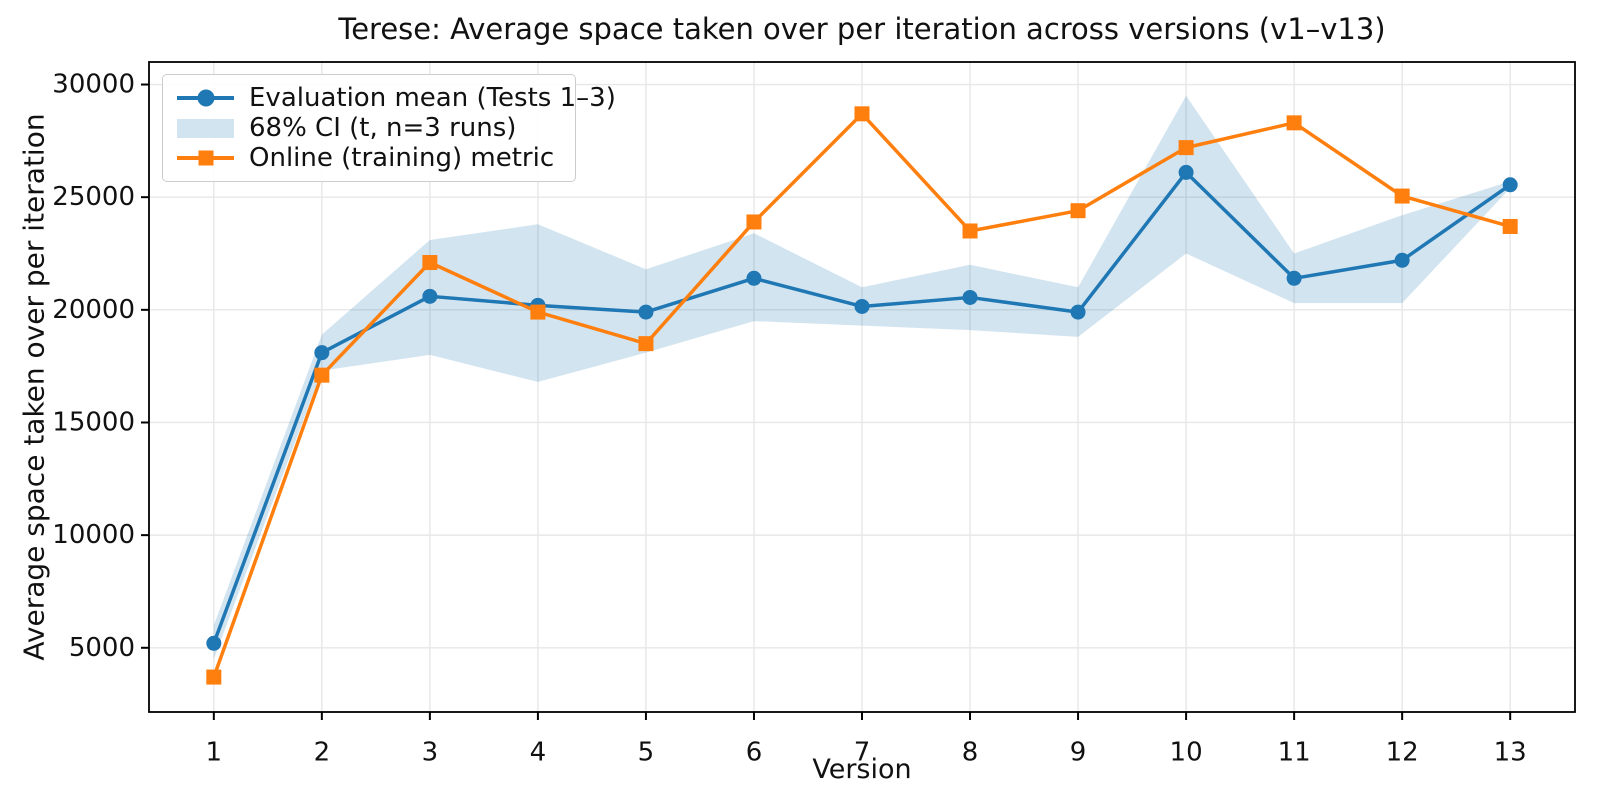 Image resolution: width=1600 pixels, height=809 pixels. Describe the element at coordinates (1078, 752) in the screenshot. I see `svg-text: 9` at that location.